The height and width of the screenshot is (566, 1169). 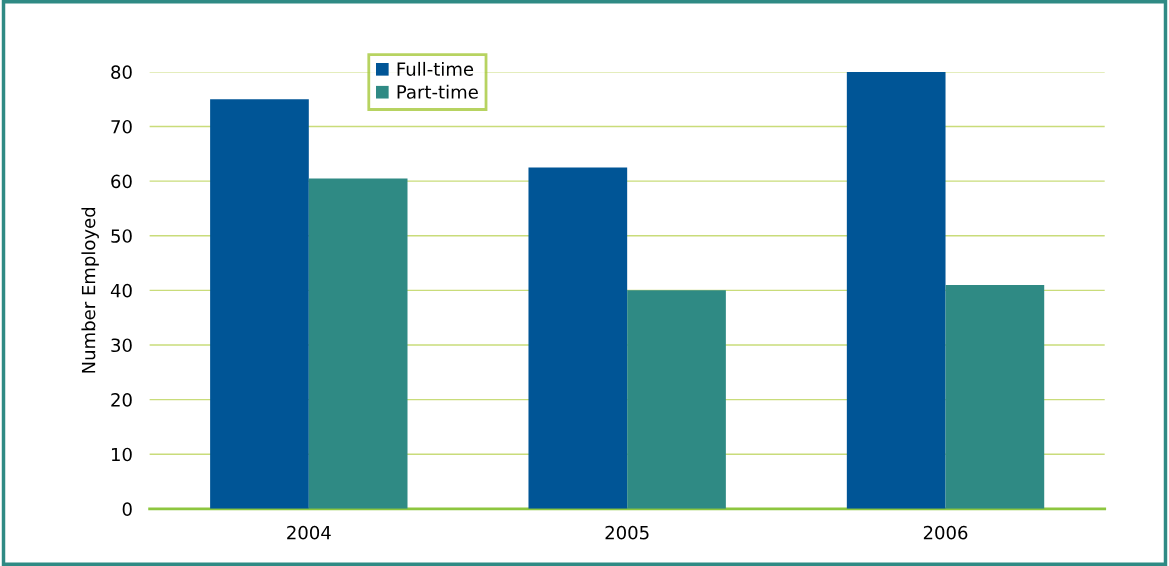 What do you see at coordinates (627, 532) in the screenshot?
I see `x-tick-label: 2005` at bounding box center [627, 532].